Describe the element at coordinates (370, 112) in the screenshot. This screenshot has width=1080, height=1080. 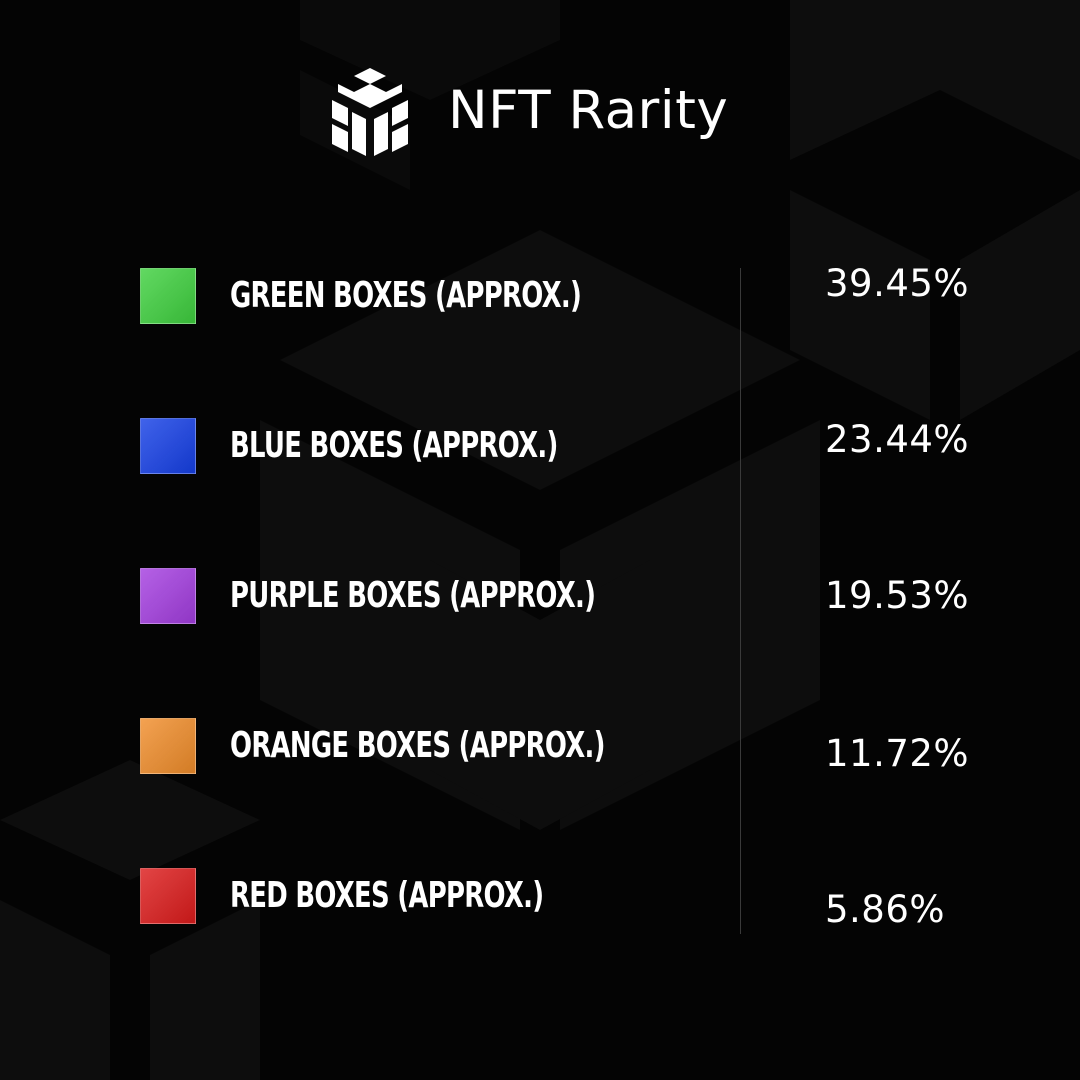
I see `nft-cube-logo-icon` at that location.